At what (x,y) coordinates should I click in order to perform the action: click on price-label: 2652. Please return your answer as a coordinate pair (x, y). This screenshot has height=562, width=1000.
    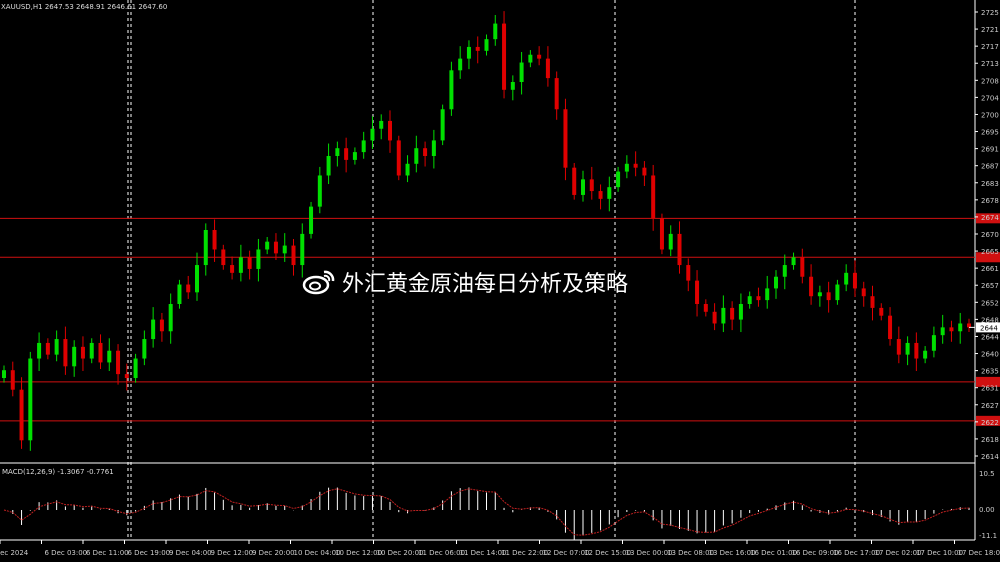
    Looking at the image, I should click on (990, 303).